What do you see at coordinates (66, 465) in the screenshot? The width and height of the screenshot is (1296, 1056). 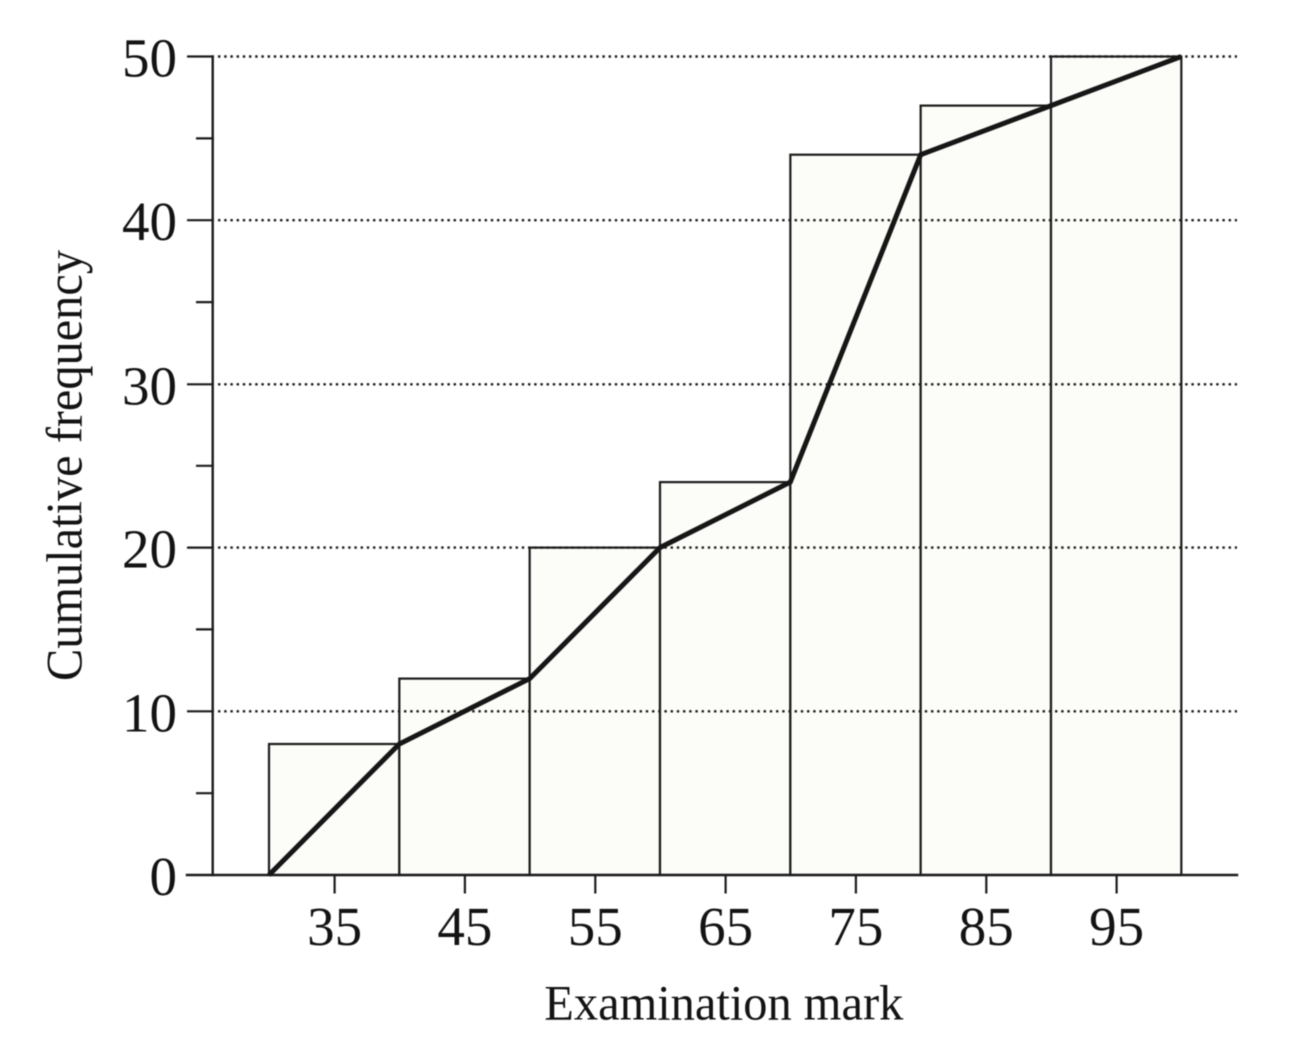 I see `svg-text: Cumulative frequency` at bounding box center [66, 465].